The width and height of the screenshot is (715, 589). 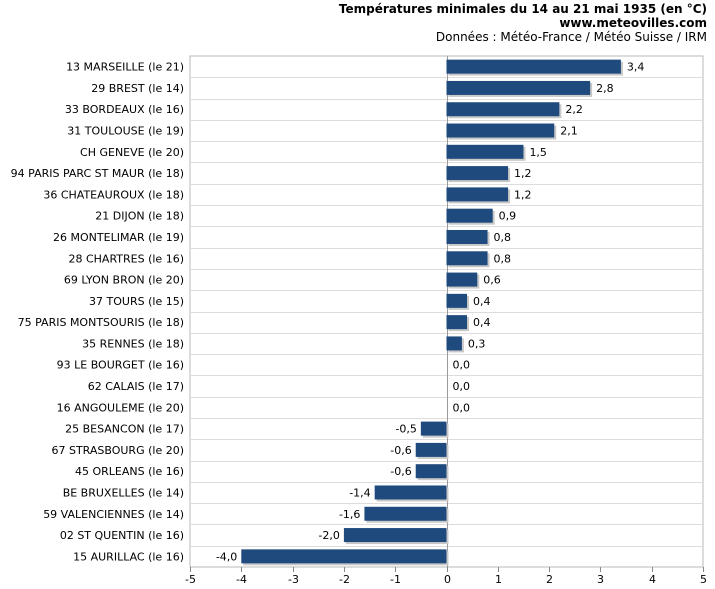 I want to click on value-label: 2,8, so click(x=605, y=88).